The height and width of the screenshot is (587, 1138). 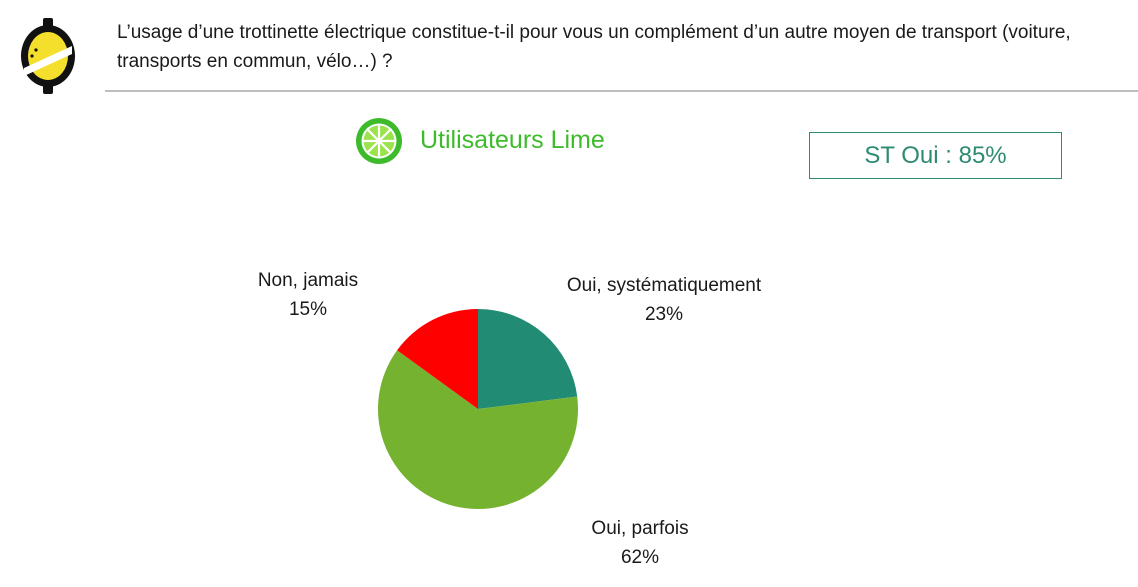 What do you see at coordinates (640, 557) in the screenshot?
I see `slice-value-2: 62%` at bounding box center [640, 557].